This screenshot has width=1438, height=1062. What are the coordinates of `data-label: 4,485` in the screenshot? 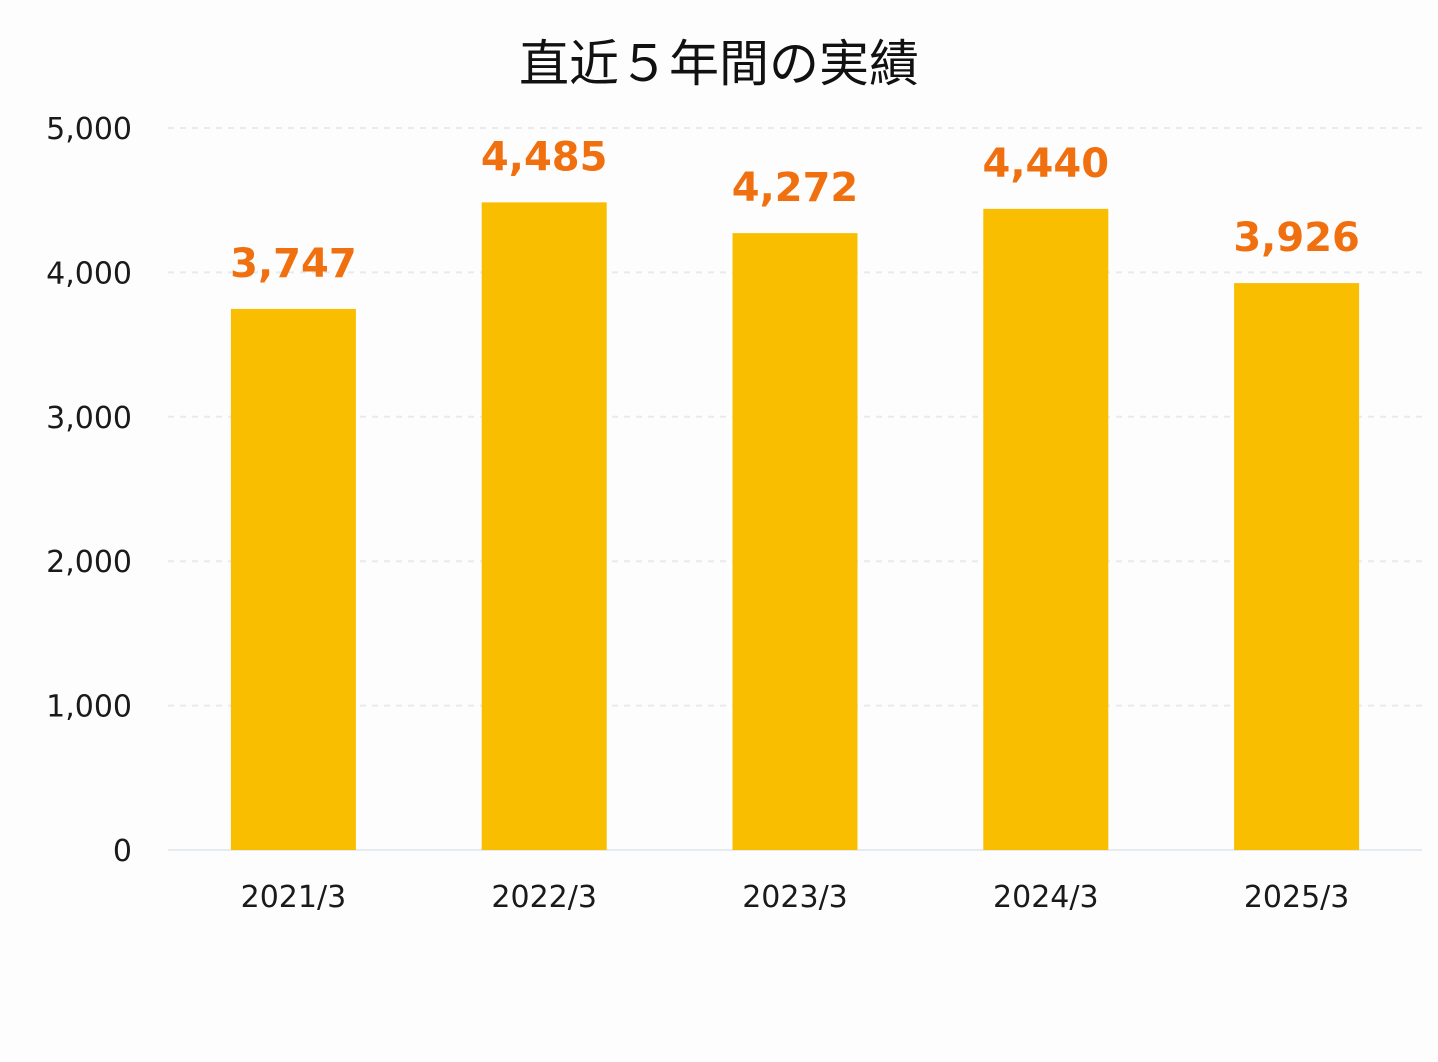 It's located at (544, 157).